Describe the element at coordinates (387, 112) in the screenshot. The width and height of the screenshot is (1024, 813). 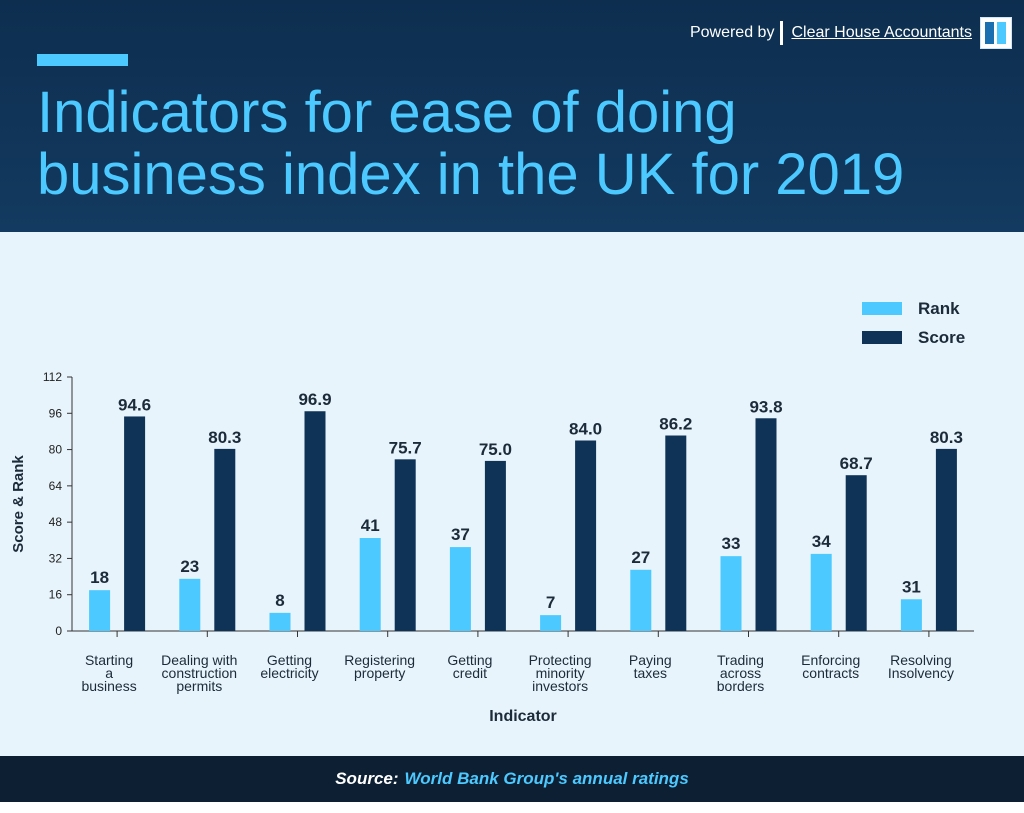
I see `title-line-1: Indicators for ease of doing` at that location.